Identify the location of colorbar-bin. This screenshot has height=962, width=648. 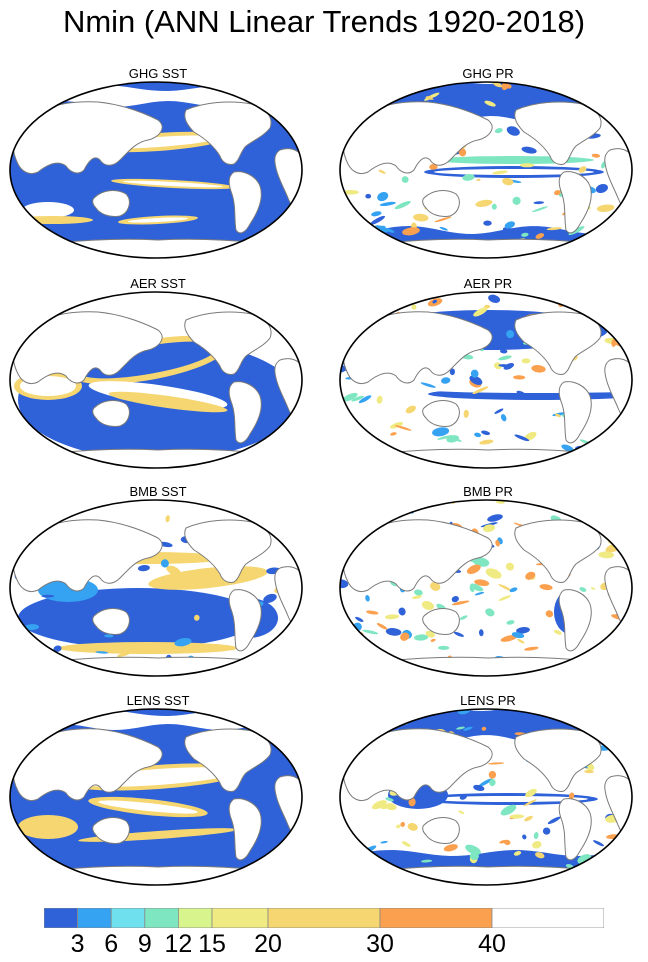
(547, 918).